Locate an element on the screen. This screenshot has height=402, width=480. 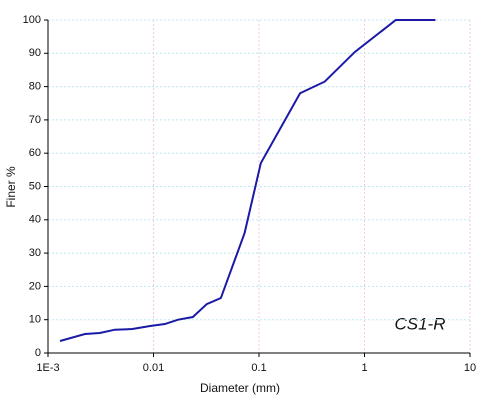
y-tick-label: 20 is located at coordinates (35, 286).